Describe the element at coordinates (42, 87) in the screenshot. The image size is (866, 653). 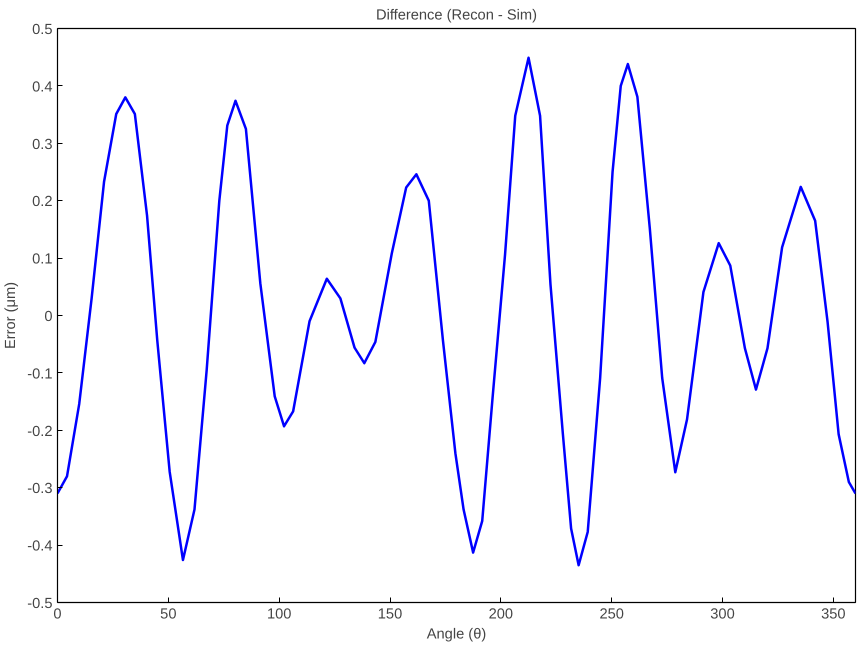
I see `y-tick-label: 0.4` at that location.